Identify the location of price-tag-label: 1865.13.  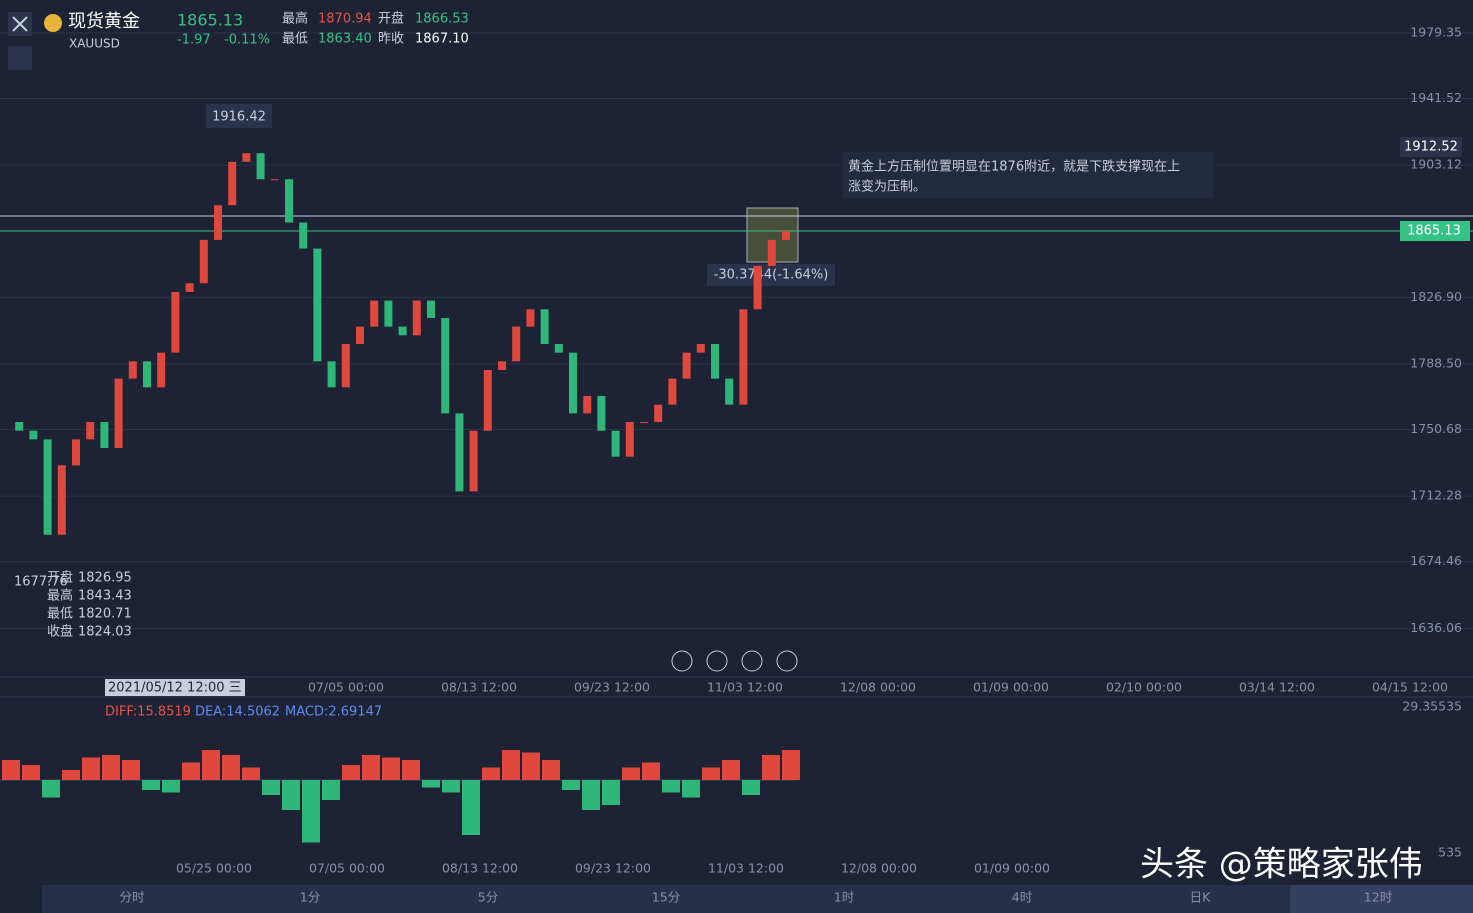
(1434, 231).